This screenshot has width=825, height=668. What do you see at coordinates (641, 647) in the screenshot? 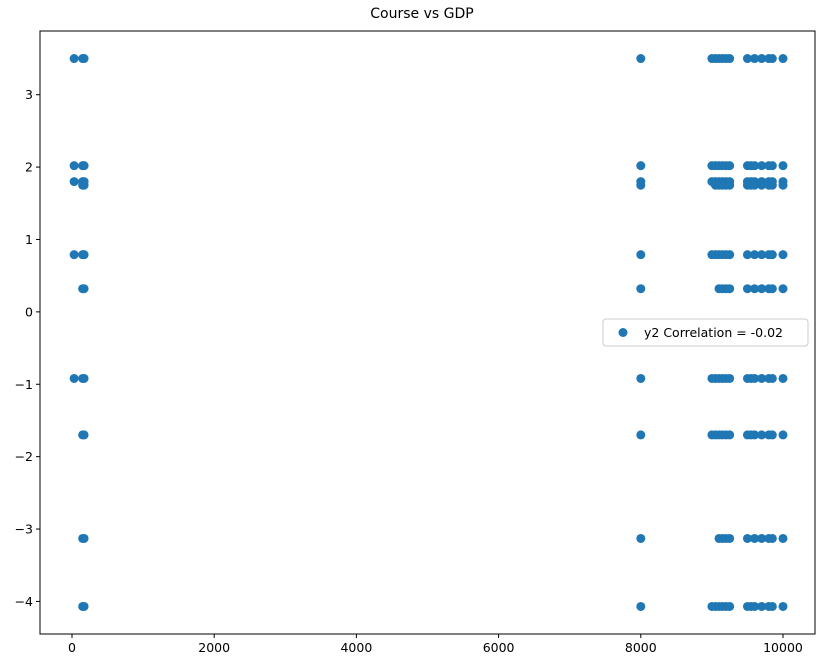
I see `x-tick-label: 8000` at bounding box center [641, 647].